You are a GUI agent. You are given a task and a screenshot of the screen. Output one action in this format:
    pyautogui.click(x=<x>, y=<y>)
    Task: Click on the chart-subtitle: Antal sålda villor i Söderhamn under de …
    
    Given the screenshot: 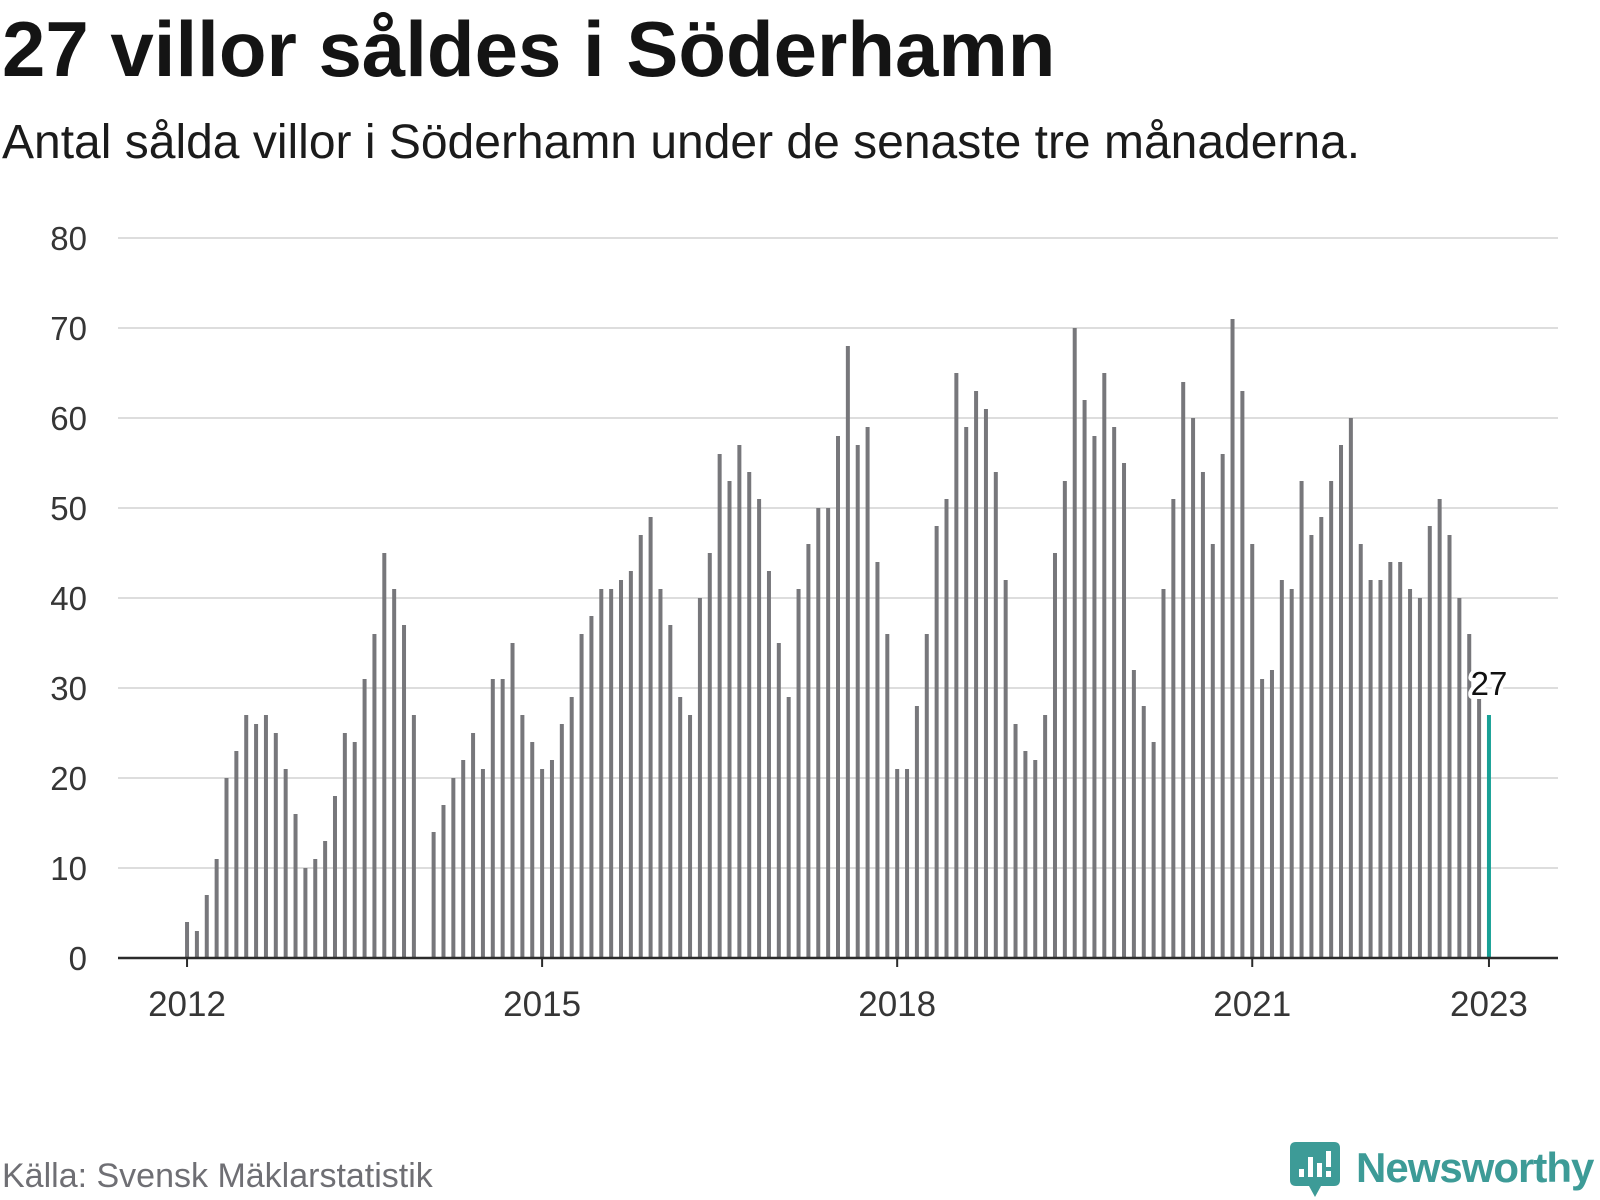 What is the action you would take?
    pyautogui.click(x=681, y=142)
    